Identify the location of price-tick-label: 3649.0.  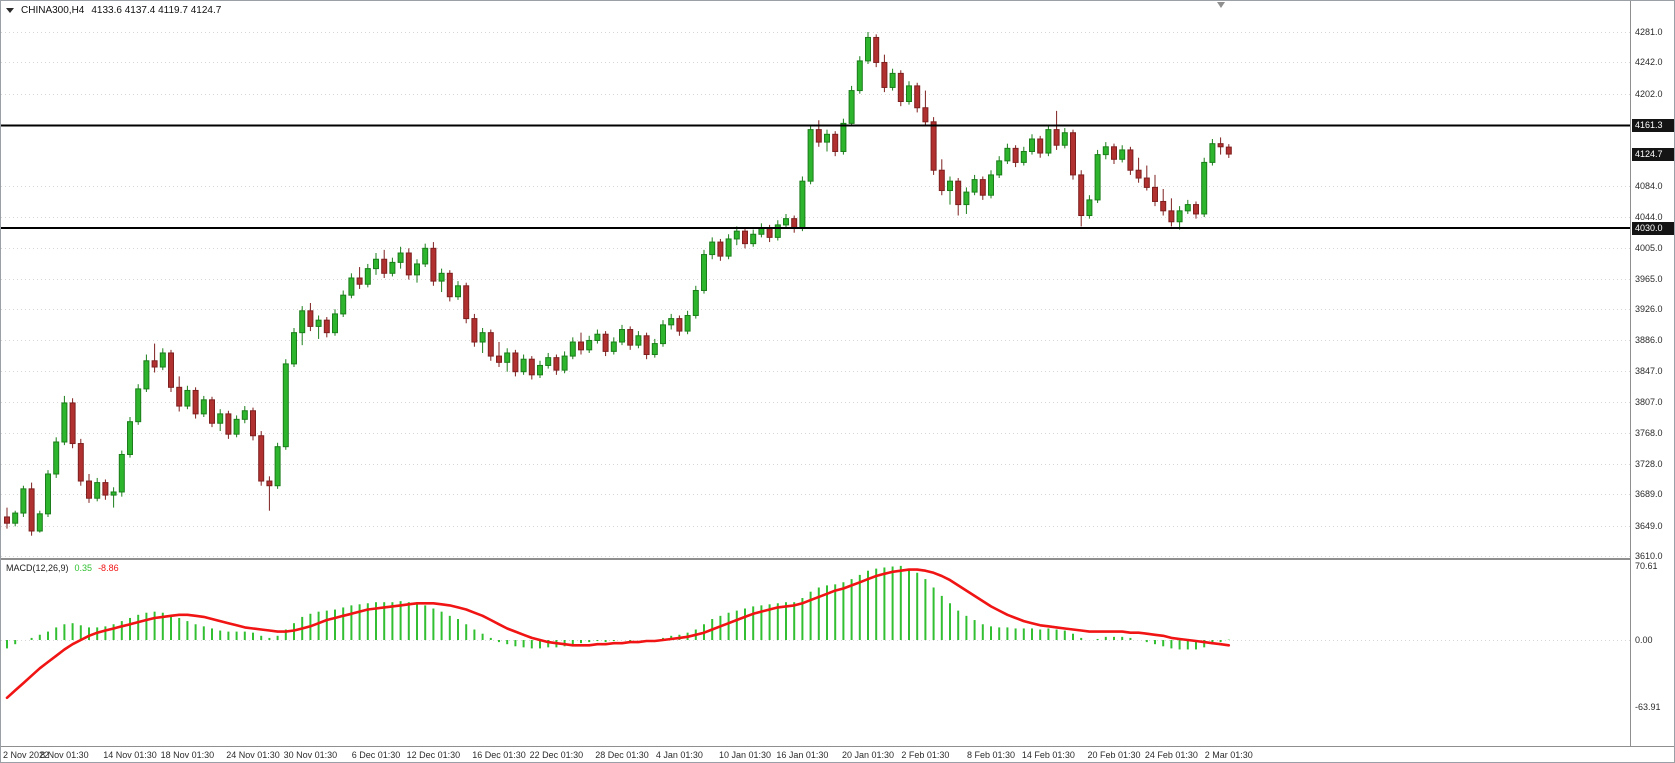
(1649, 525).